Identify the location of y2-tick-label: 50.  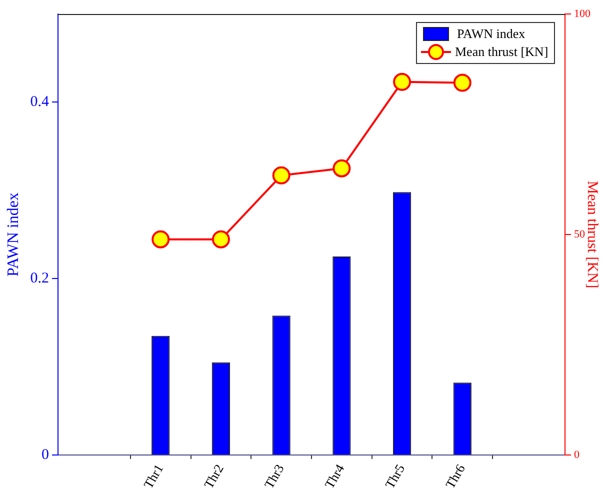
(580, 234).